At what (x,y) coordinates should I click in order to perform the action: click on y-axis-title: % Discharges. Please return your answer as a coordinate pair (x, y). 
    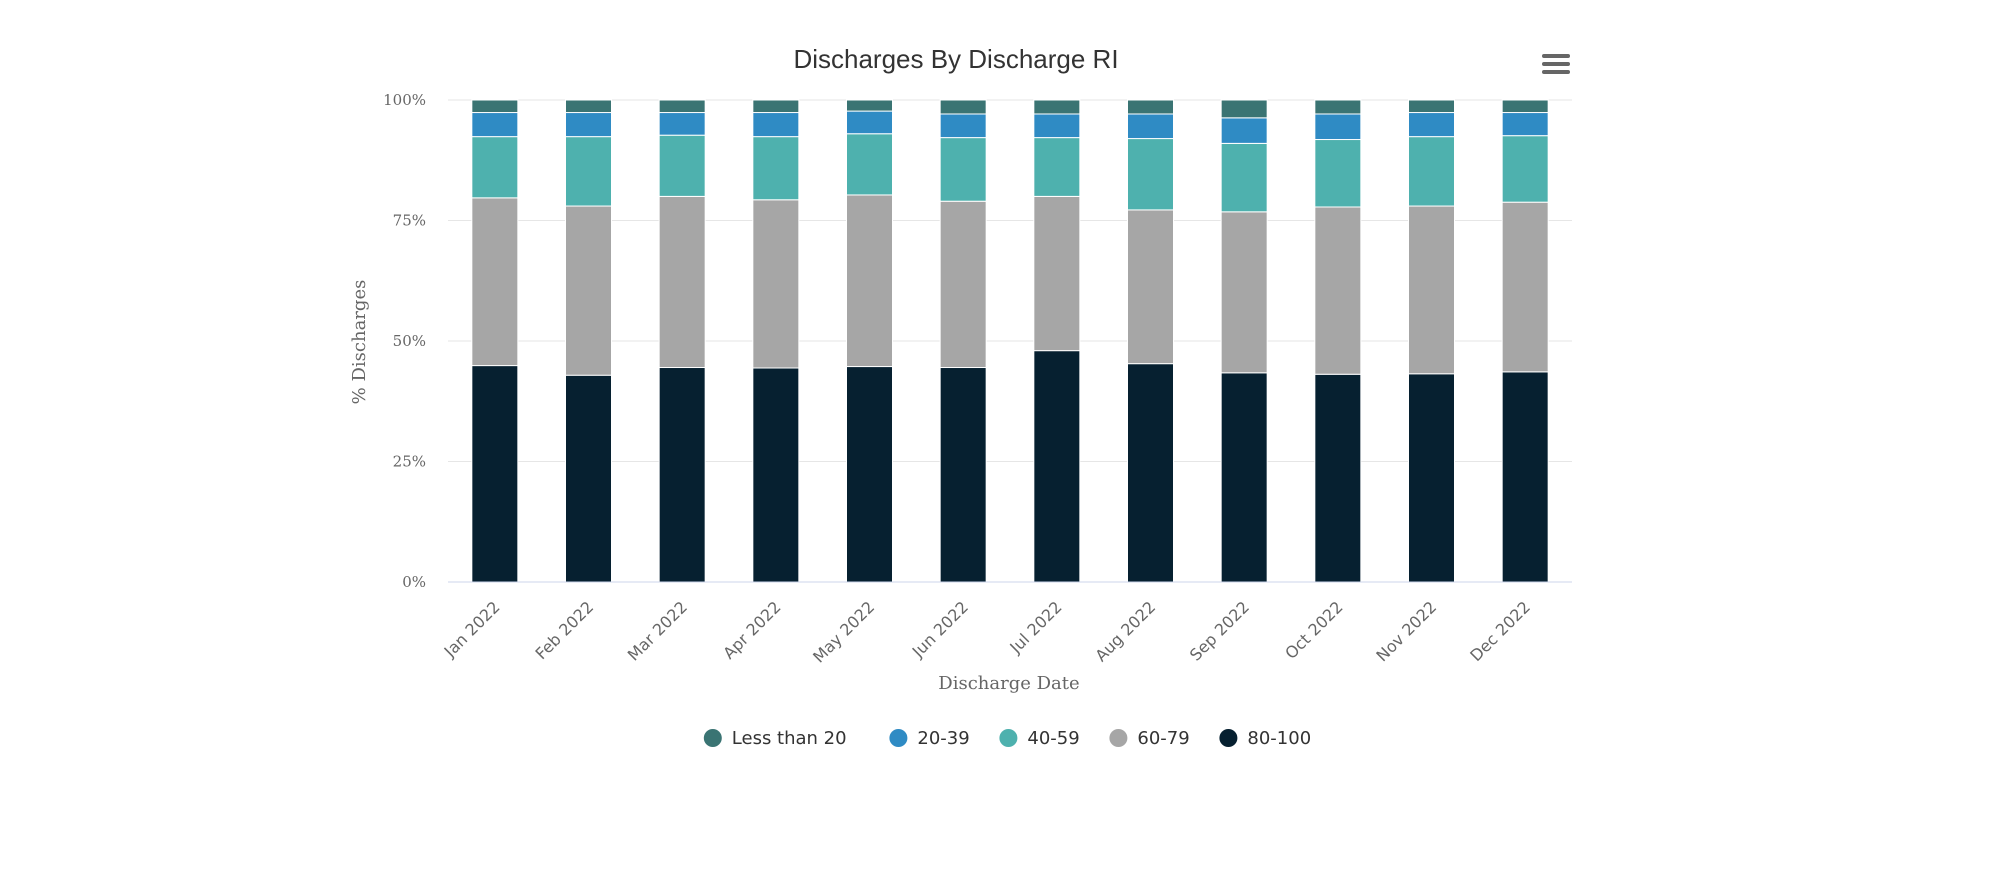
    Looking at the image, I should click on (359, 342).